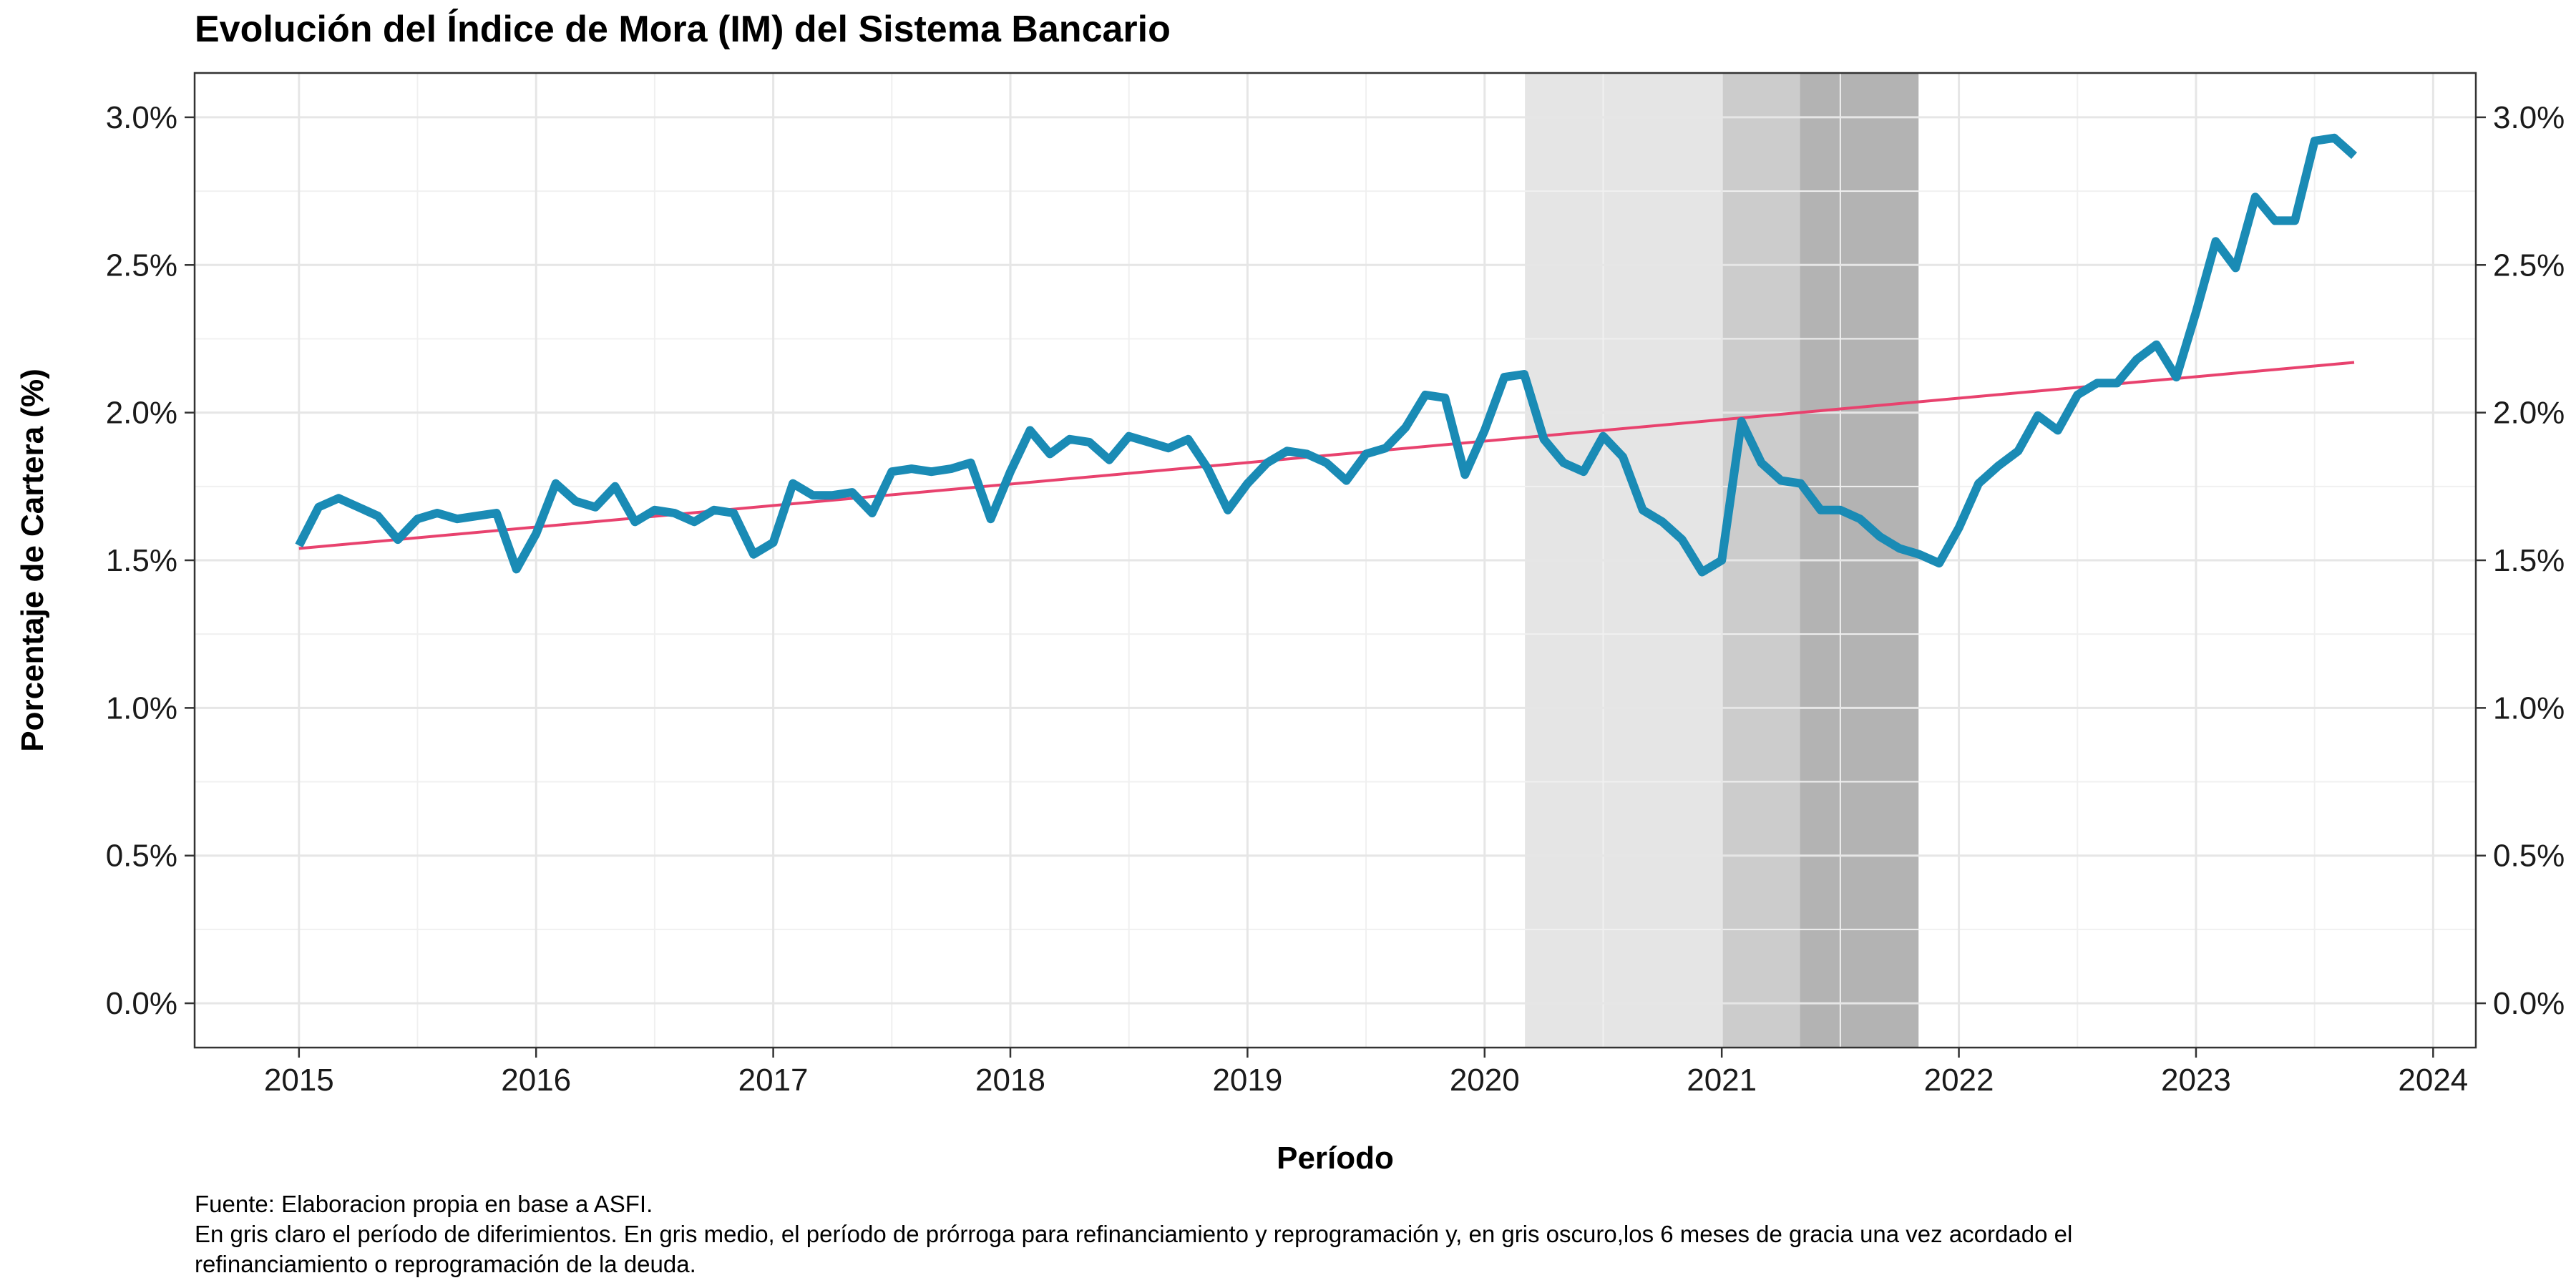 The width and height of the screenshot is (2576, 1288). I want to click on y-axis-label: Porcentaje de Cartera (%), so click(32, 560).